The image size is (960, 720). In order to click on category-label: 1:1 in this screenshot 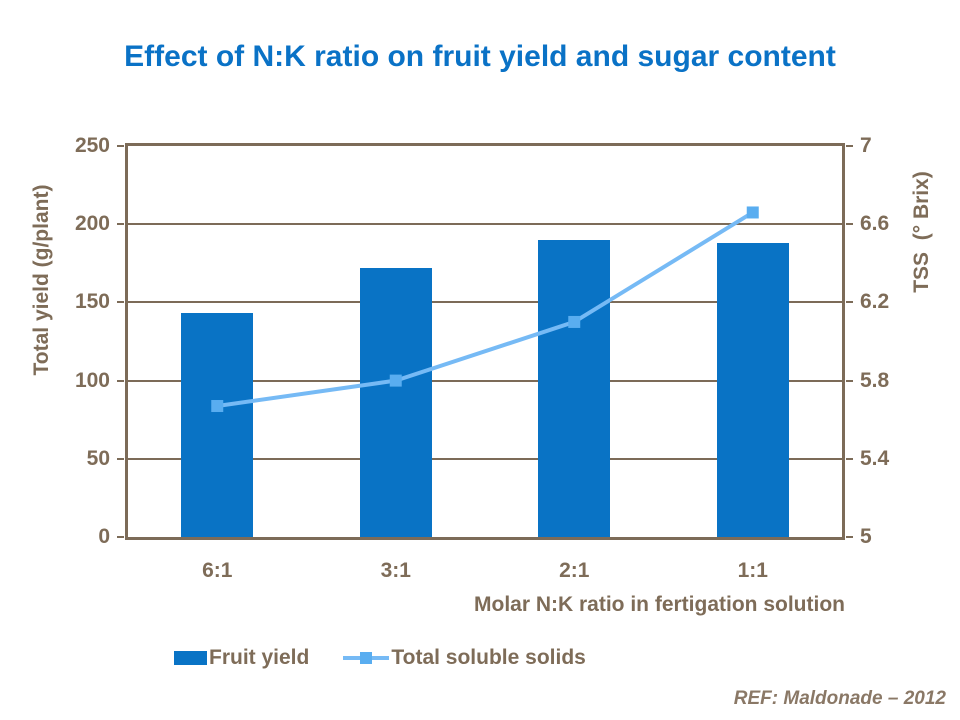, I will do `click(752, 570)`.